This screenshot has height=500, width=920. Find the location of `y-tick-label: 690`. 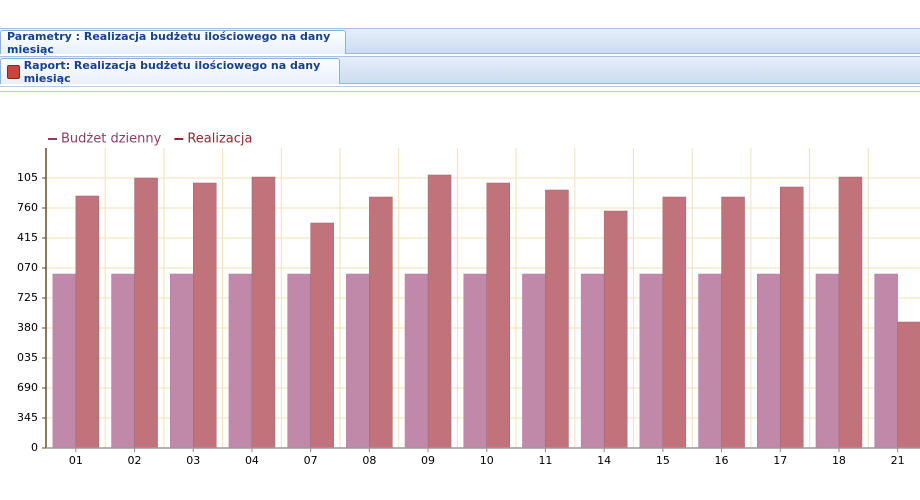

y-tick-label: 690 is located at coordinates (27, 387).